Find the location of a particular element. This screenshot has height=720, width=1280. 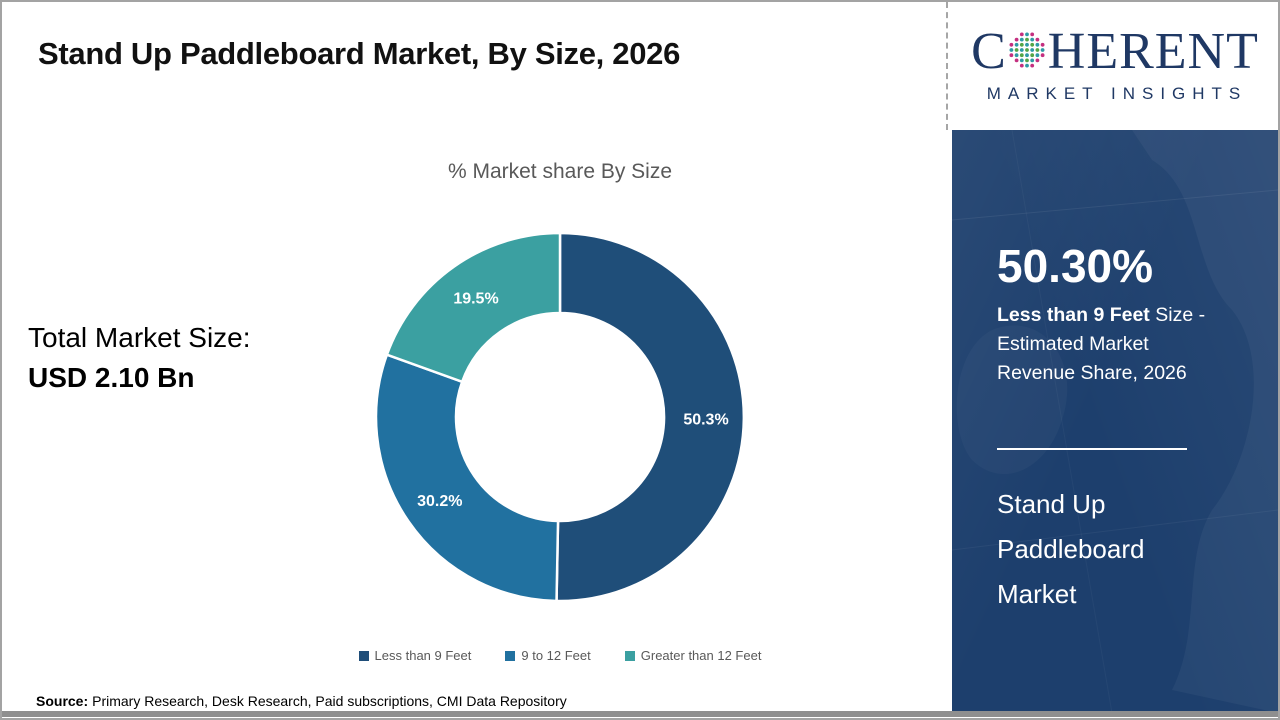

dashed-divider is located at coordinates (947, 66).